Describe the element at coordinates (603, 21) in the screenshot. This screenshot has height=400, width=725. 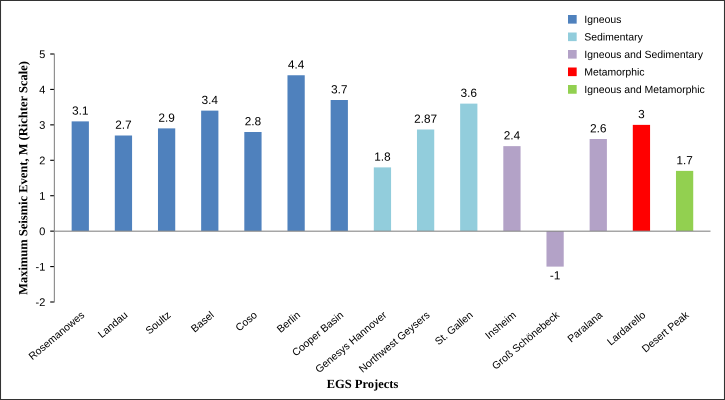
I see `legend-label: Igneous` at that location.